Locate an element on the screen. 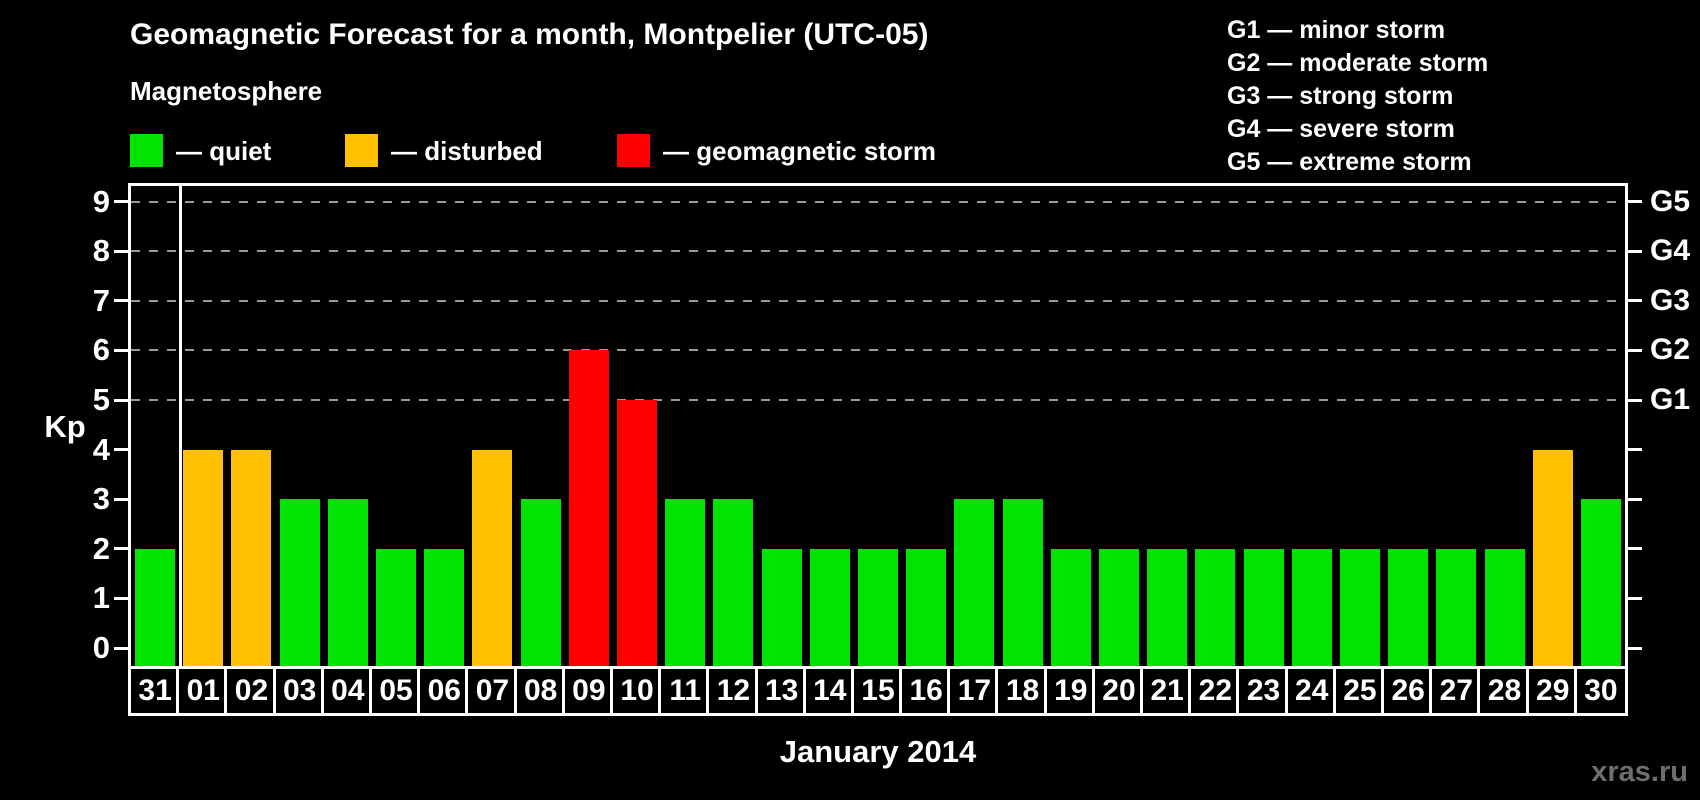  disturbed-legend-swatch is located at coordinates (361, 150).